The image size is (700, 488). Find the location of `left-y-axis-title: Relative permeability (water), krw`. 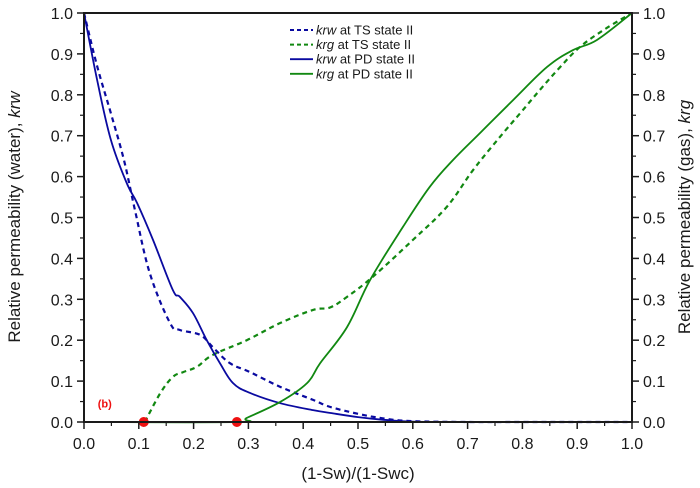

left-y-axis-title: Relative permeability (water), krw is located at coordinates (14, 216).